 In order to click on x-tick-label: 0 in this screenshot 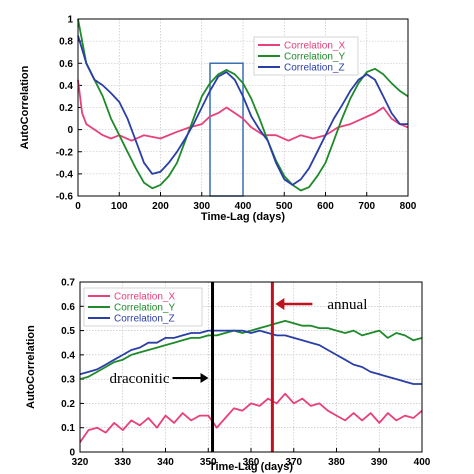, I will do `click(78, 206)`.